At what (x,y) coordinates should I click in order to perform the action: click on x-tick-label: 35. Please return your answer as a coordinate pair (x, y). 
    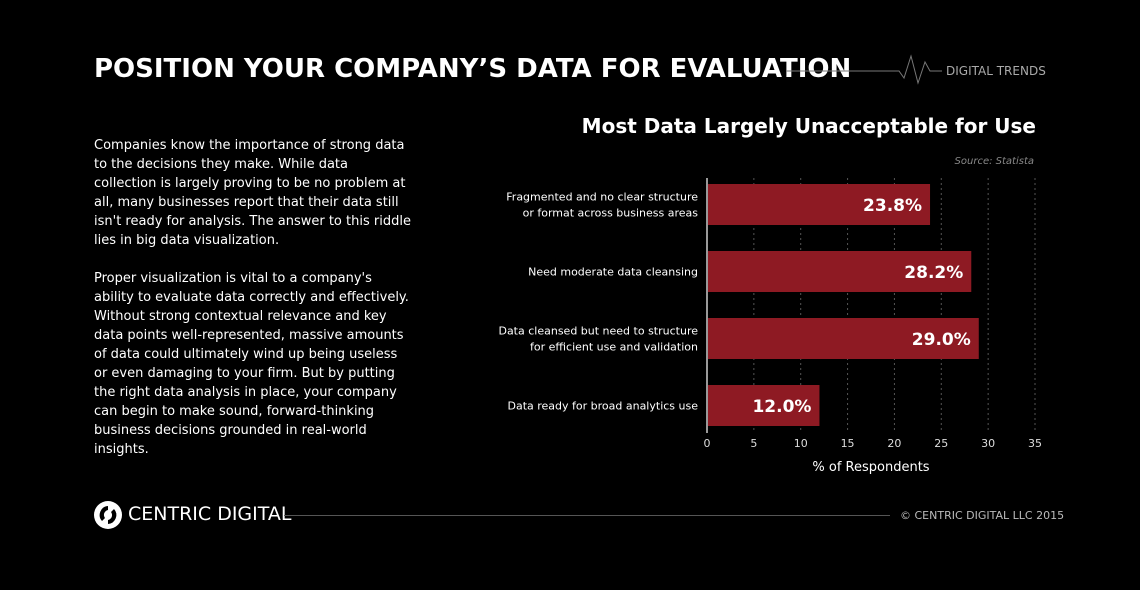
    Looking at the image, I should click on (1035, 443).